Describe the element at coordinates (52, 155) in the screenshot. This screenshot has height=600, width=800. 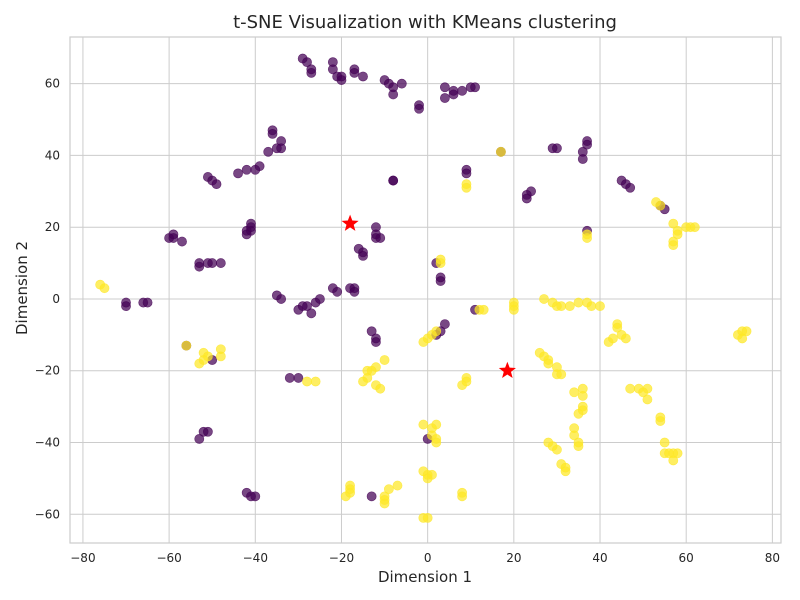
I see `y-tick-label: 40` at that location.